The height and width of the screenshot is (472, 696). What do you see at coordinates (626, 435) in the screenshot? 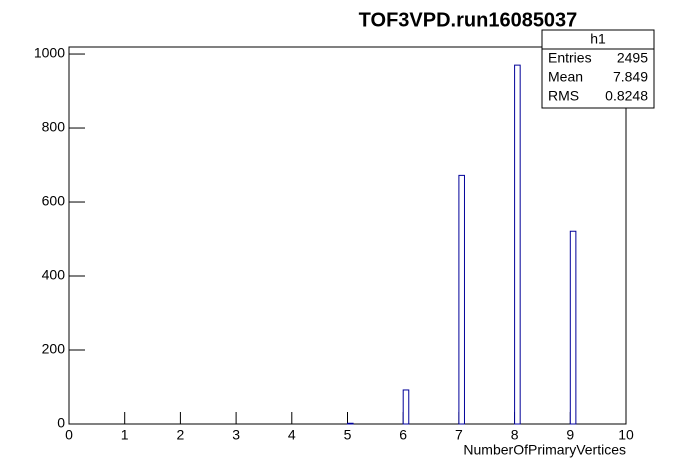
I see `x-tick-label: 10` at bounding box center [626, 435].